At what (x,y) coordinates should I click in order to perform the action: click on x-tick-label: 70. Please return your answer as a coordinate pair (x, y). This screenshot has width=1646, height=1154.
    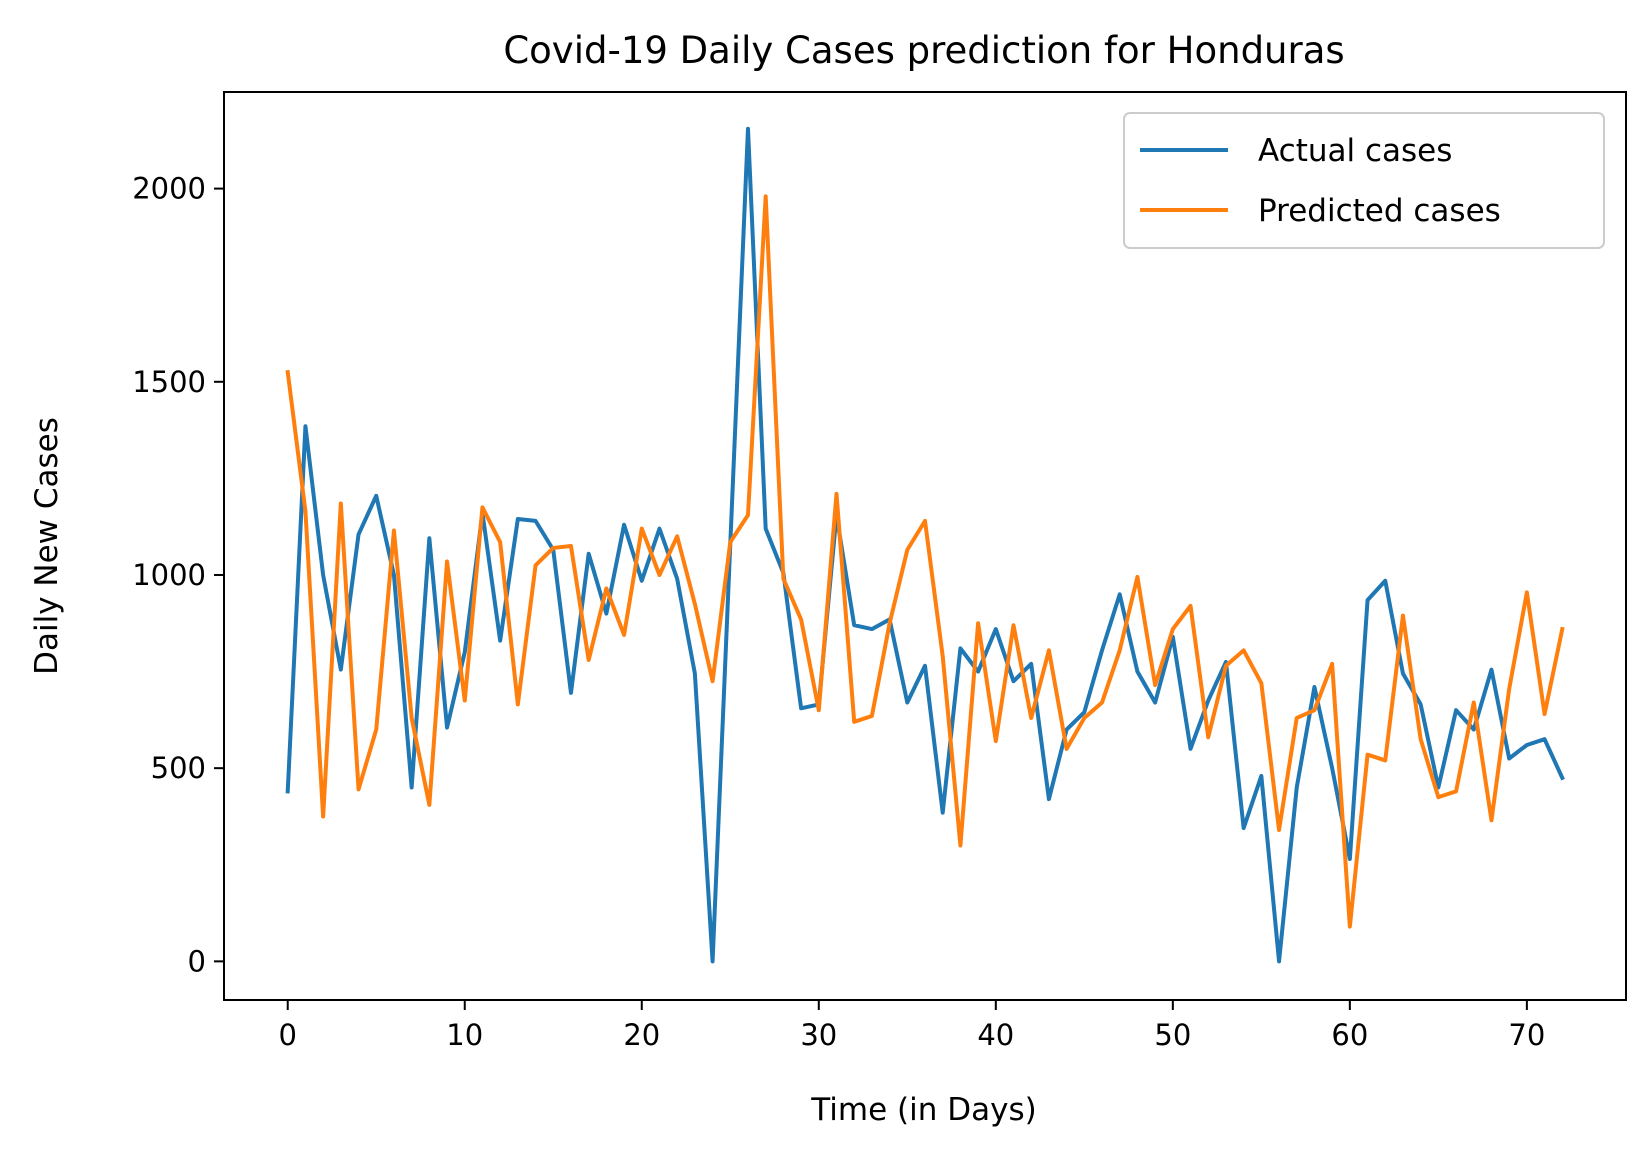
    Looking at the image, I should click on (1526, 1035).